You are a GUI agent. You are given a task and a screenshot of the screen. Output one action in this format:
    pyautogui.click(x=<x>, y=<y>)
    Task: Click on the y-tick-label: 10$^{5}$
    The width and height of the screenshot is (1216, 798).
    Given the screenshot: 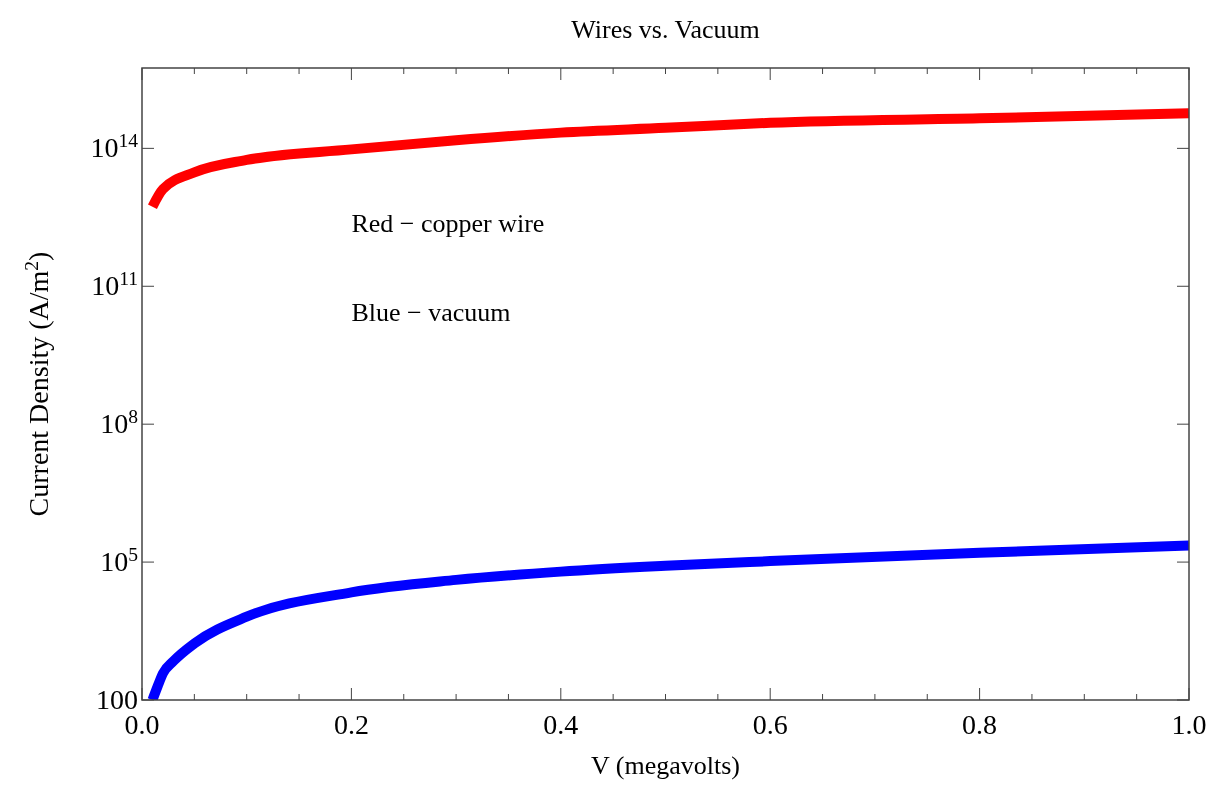 What is the action you would take?
    pyautogui.click(x=119, y=560)
    